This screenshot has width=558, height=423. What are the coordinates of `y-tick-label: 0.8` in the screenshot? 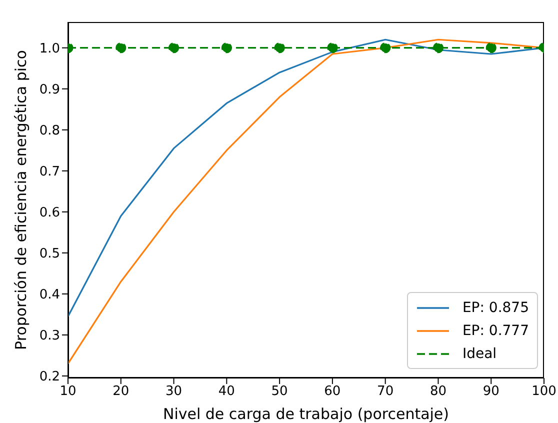 It's located at (49, 130).